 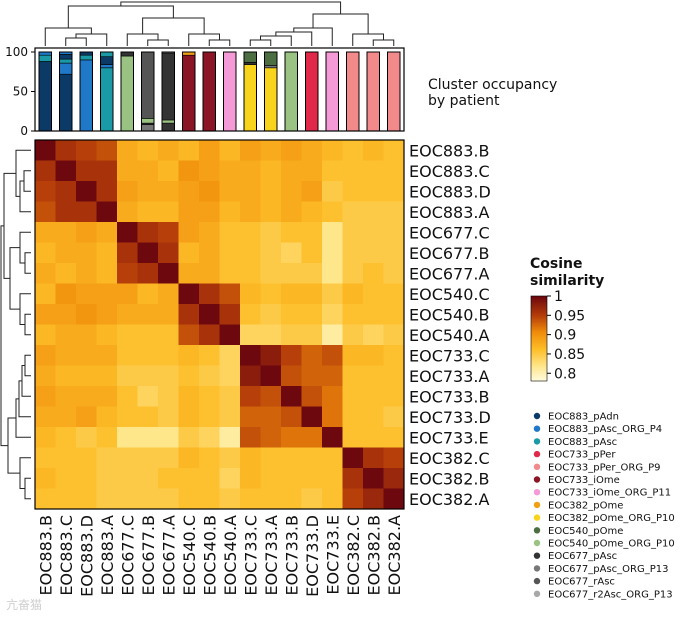 What do you see at coordinates (281, 91) in the screenshot?
I see `occupancy-panel: 100 50 0 Cluster occupancy by patient` at bounding box center [281, 91].